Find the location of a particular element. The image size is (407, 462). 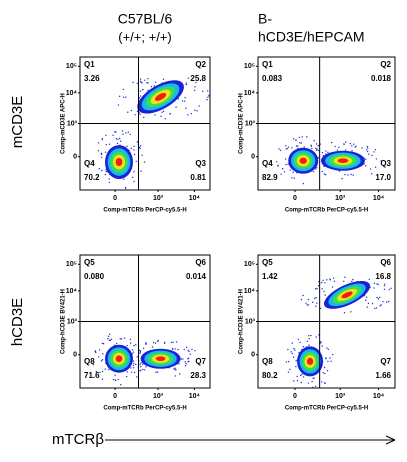

quadrant-name: Q1 is located at coordinates (89, 64).